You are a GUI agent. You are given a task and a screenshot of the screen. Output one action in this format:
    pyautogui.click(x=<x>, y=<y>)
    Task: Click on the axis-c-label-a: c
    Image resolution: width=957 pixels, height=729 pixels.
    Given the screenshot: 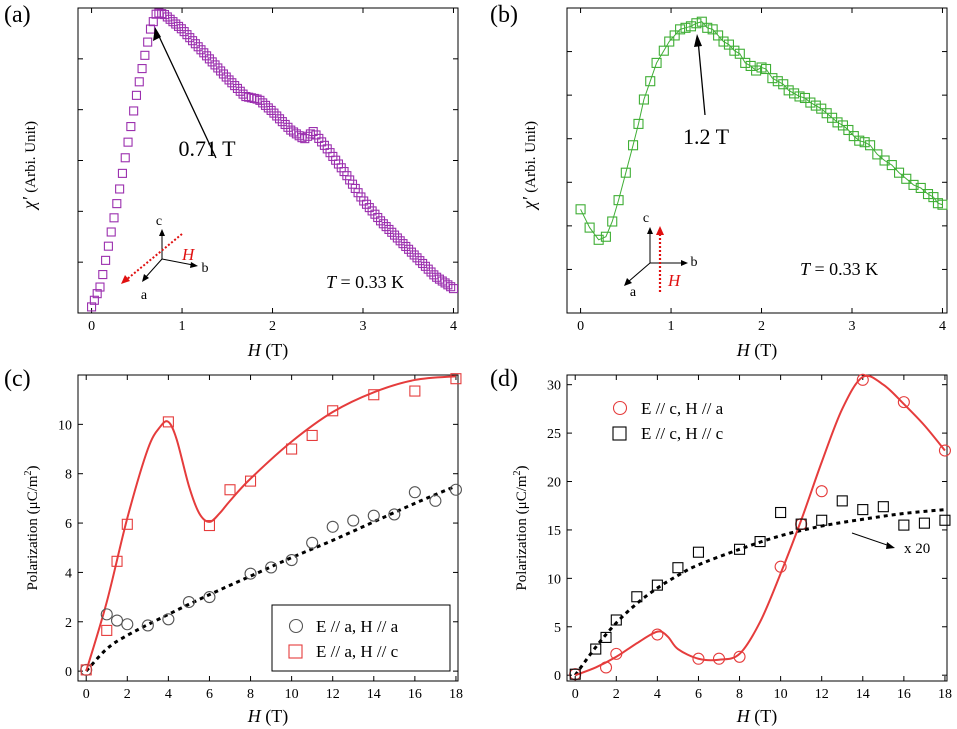 What is the action you would take?
    pyautogui.click(x=159, y=221)
    